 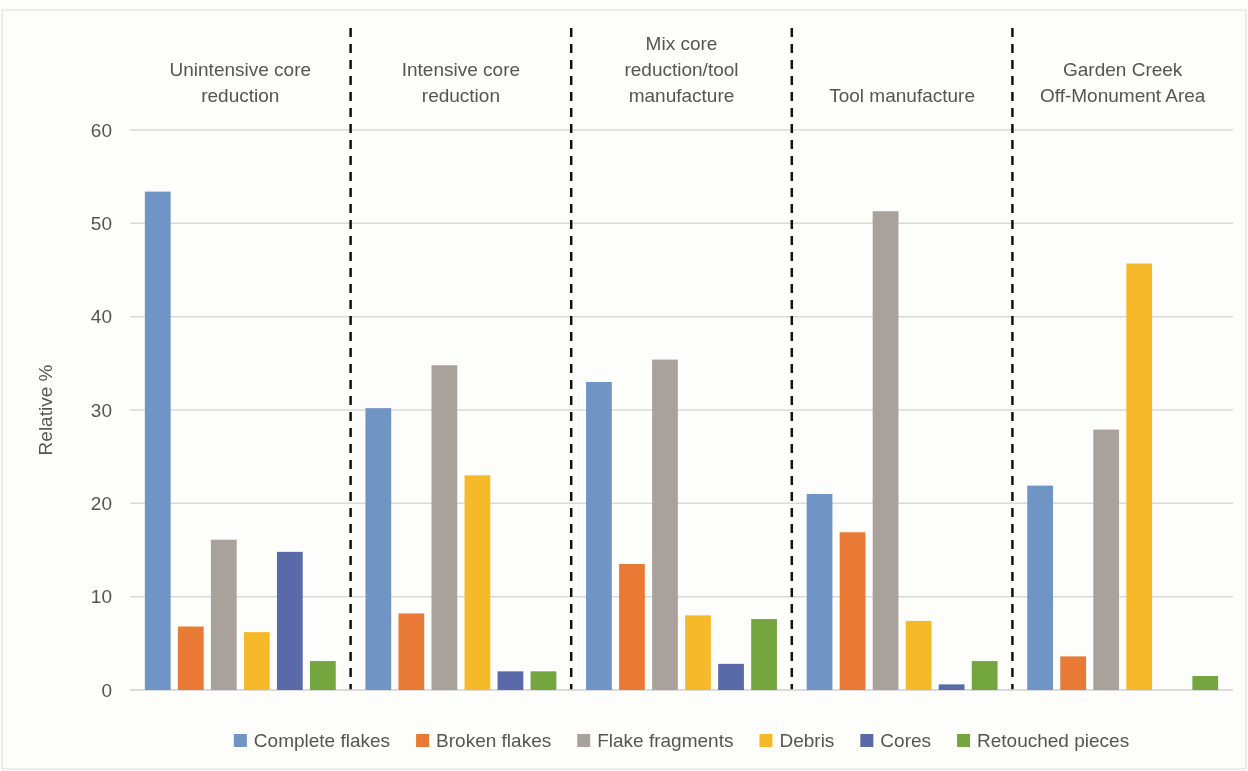 What do you see at coordinates (45, 410) in the screenshot?
I see `y-axis-title: Relative %` at bounding box center [45, 410].